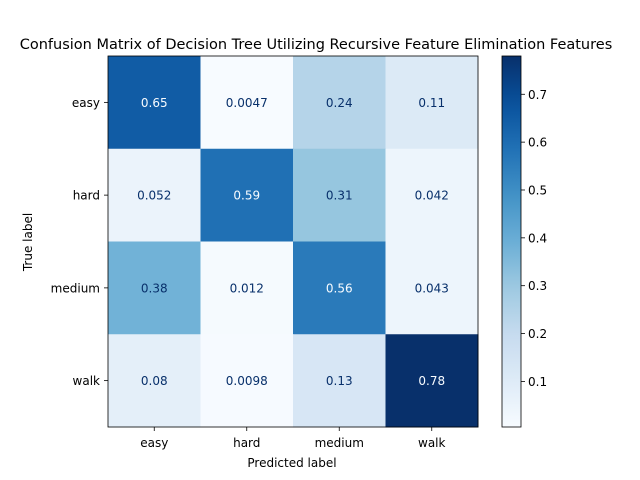 The width and height of the screenshot is (640, 480). I want to click on cell-value-label: 0.042, so click(432, 196).